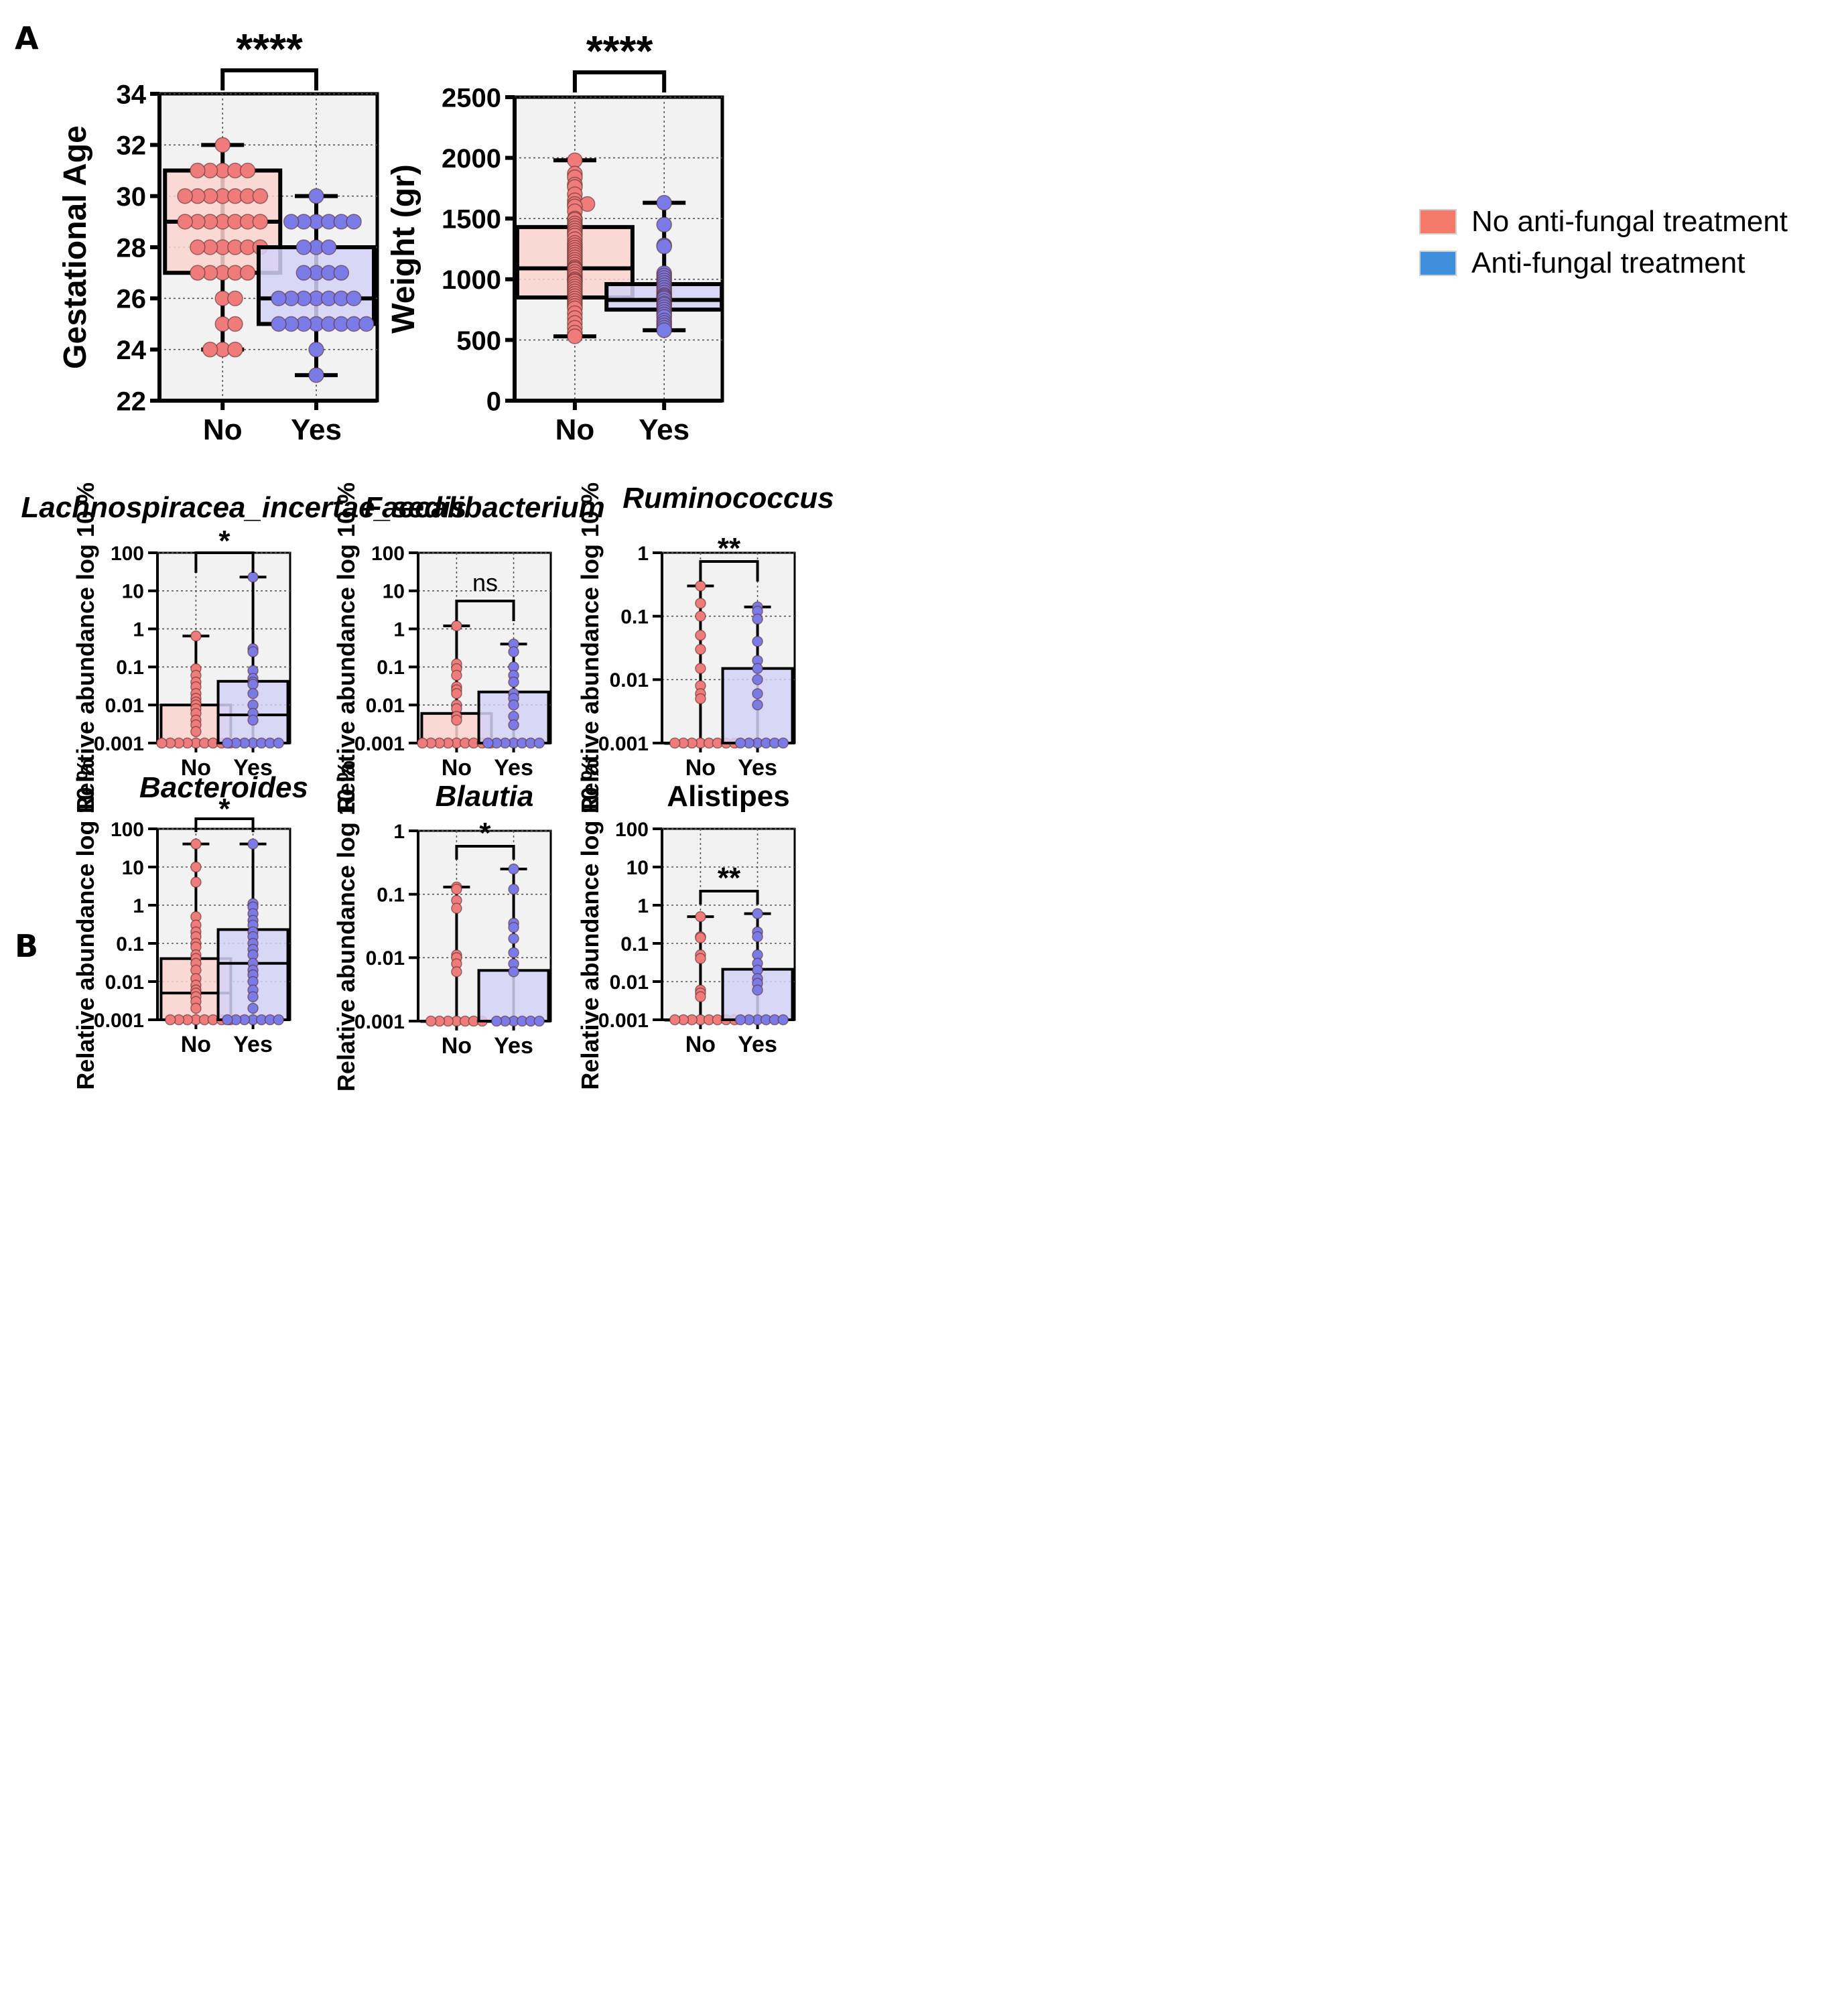 The height and width of the screenshot is (1998, 1848). Describe the element at coordinates (132, 248) in the screenshot. I see `y-tick-label: 28` at that location.